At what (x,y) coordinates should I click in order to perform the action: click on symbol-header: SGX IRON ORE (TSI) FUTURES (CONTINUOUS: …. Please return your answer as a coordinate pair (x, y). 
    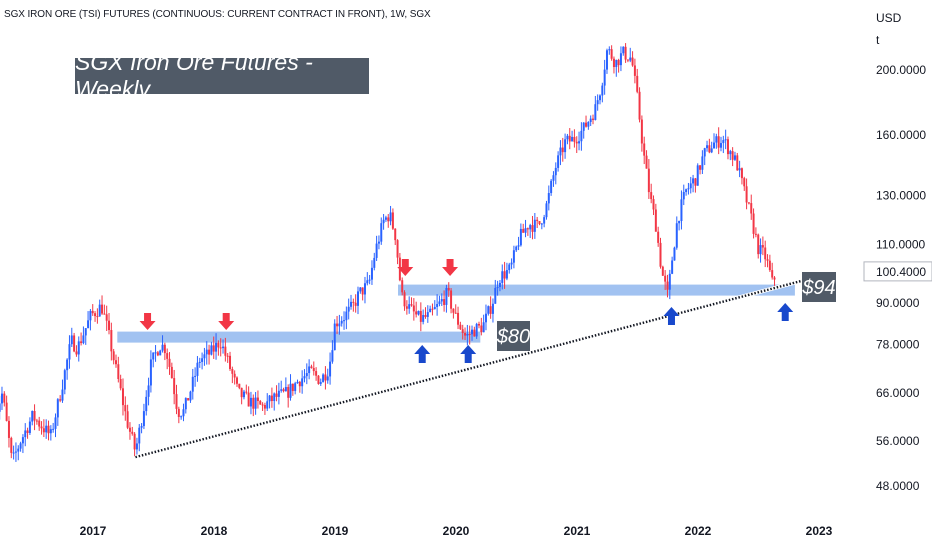
    Looking at the image, I should click on (217, 14).